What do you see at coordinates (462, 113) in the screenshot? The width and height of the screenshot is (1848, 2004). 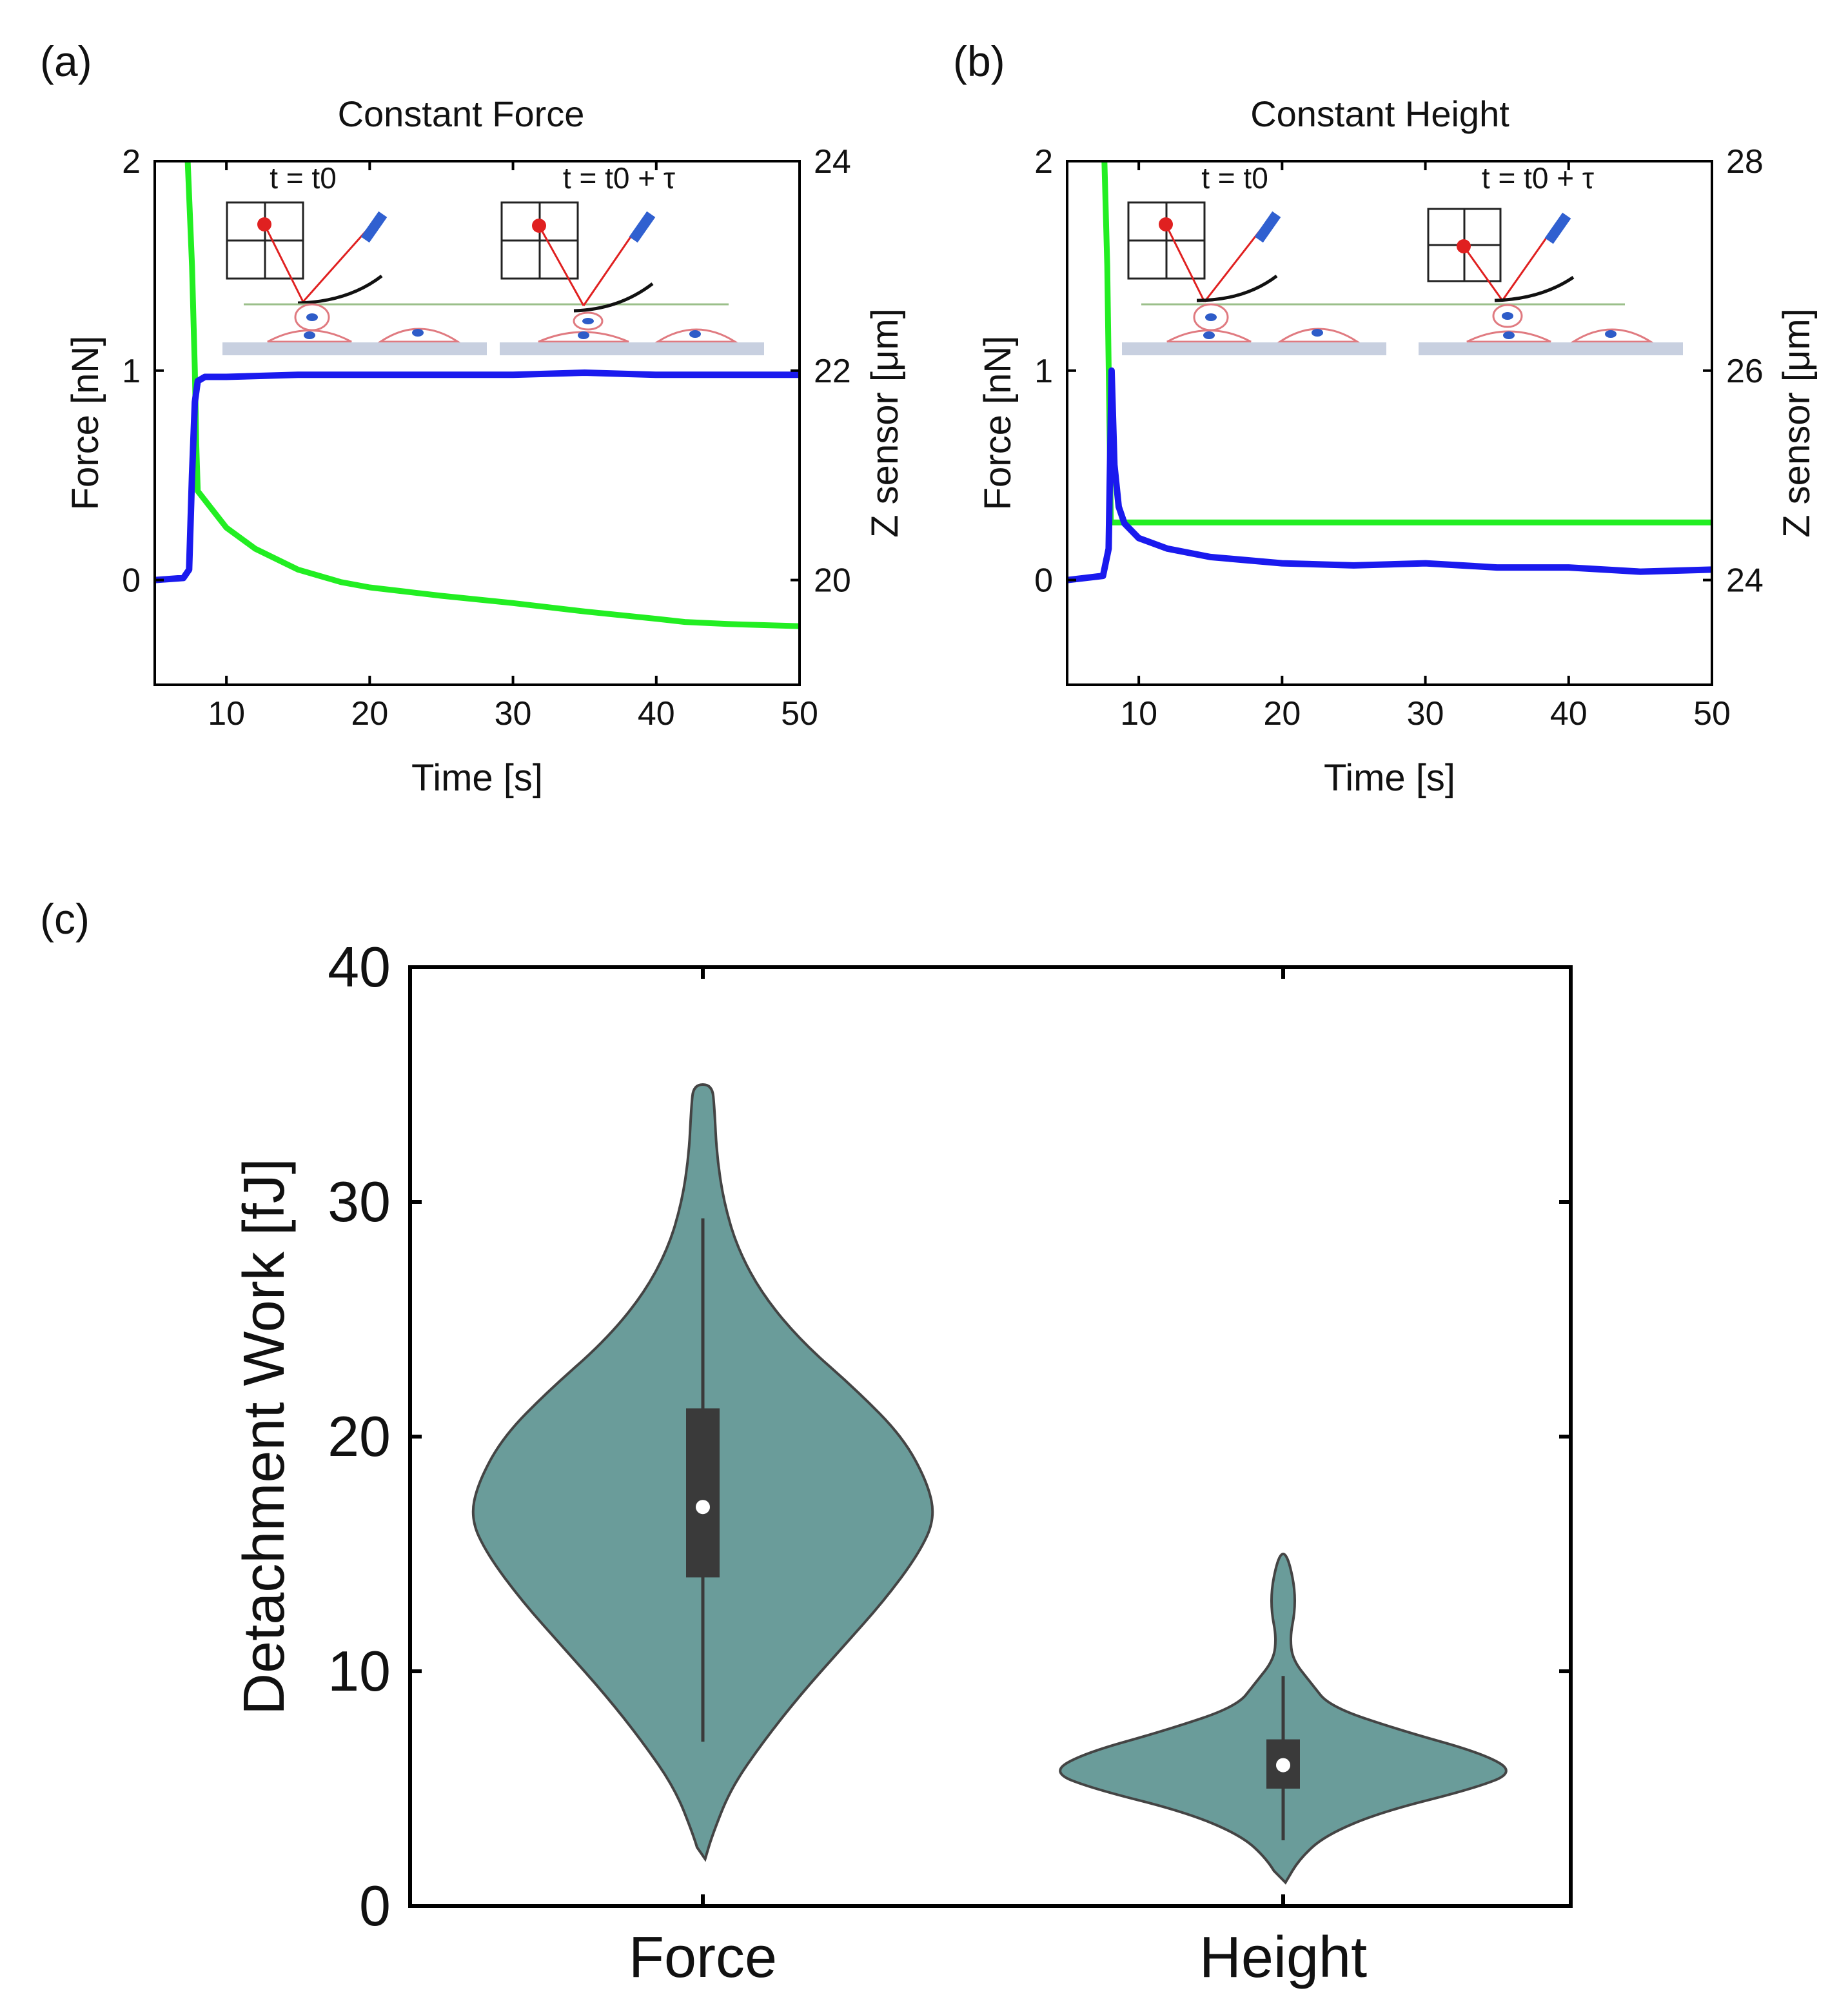 I see `panel-a-title: Constant Force` at bounding box center [462, 113].